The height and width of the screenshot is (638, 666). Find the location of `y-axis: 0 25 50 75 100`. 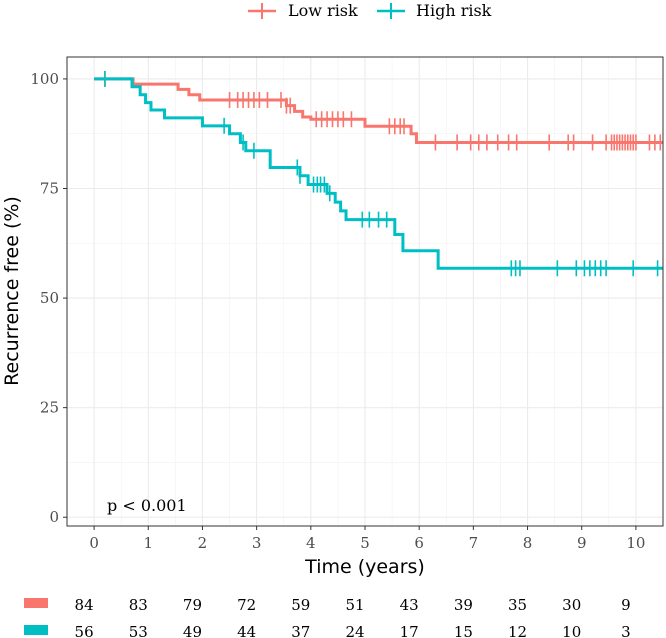

y-axis: 0 25 50 75 100 is located at coordinates (48, 298).